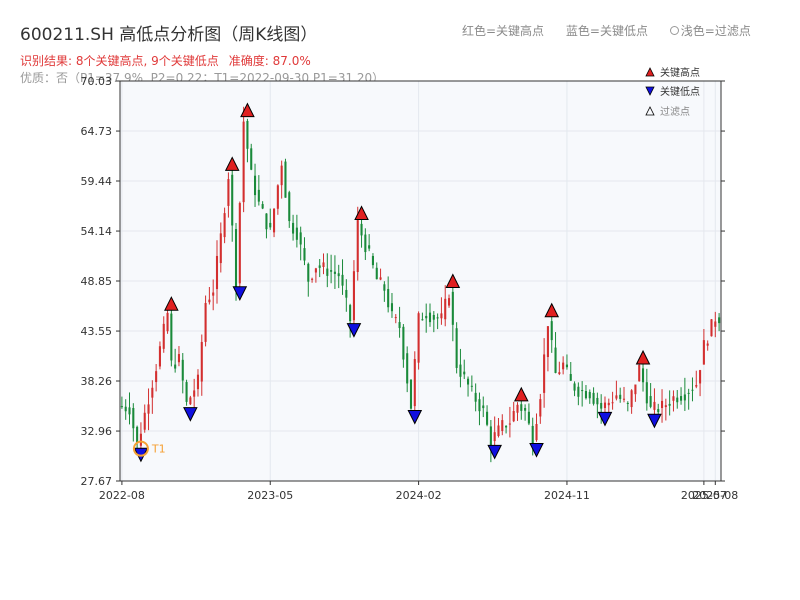 The width and height of the screenshot is (800, 600). Describe the element at coordinates (503, 31) in the screenshot. I see `legend-red-text: 红色=关键高点` at that location.